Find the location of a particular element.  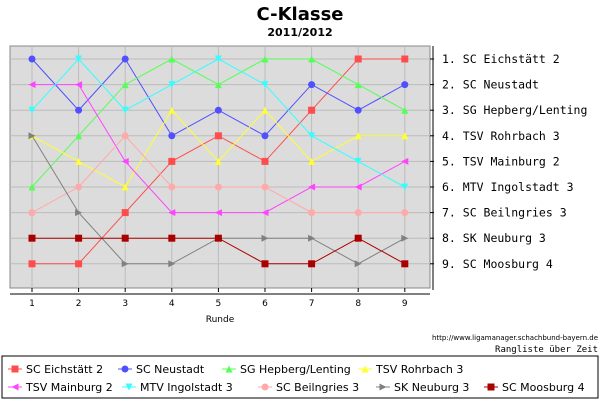

x-tick-label: 9 is located at coordinates (405, 304).